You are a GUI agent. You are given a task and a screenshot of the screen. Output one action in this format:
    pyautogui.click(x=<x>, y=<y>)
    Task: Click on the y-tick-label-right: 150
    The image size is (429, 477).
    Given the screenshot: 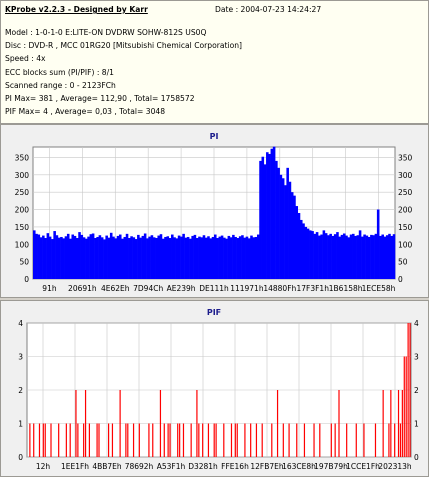 What is the action you would take?
    pyautogui.click(x=405, y=227)
    